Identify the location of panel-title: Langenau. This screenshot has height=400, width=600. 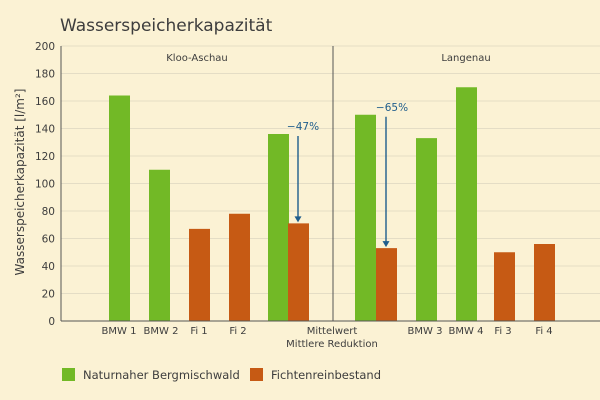
(465, 58).